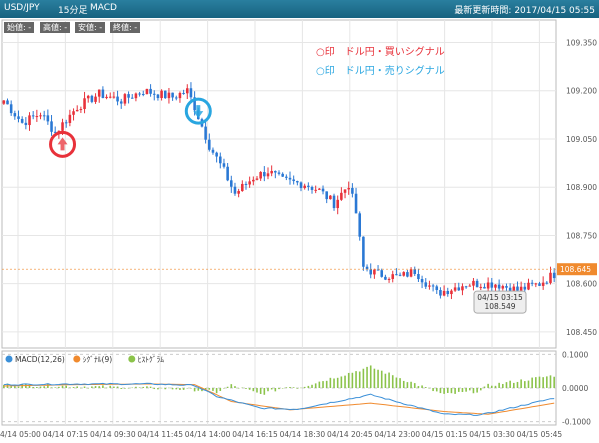  Describe the element at coordinates (63, 144) in the screenshot. I see `buy-signal-marker` at that location.